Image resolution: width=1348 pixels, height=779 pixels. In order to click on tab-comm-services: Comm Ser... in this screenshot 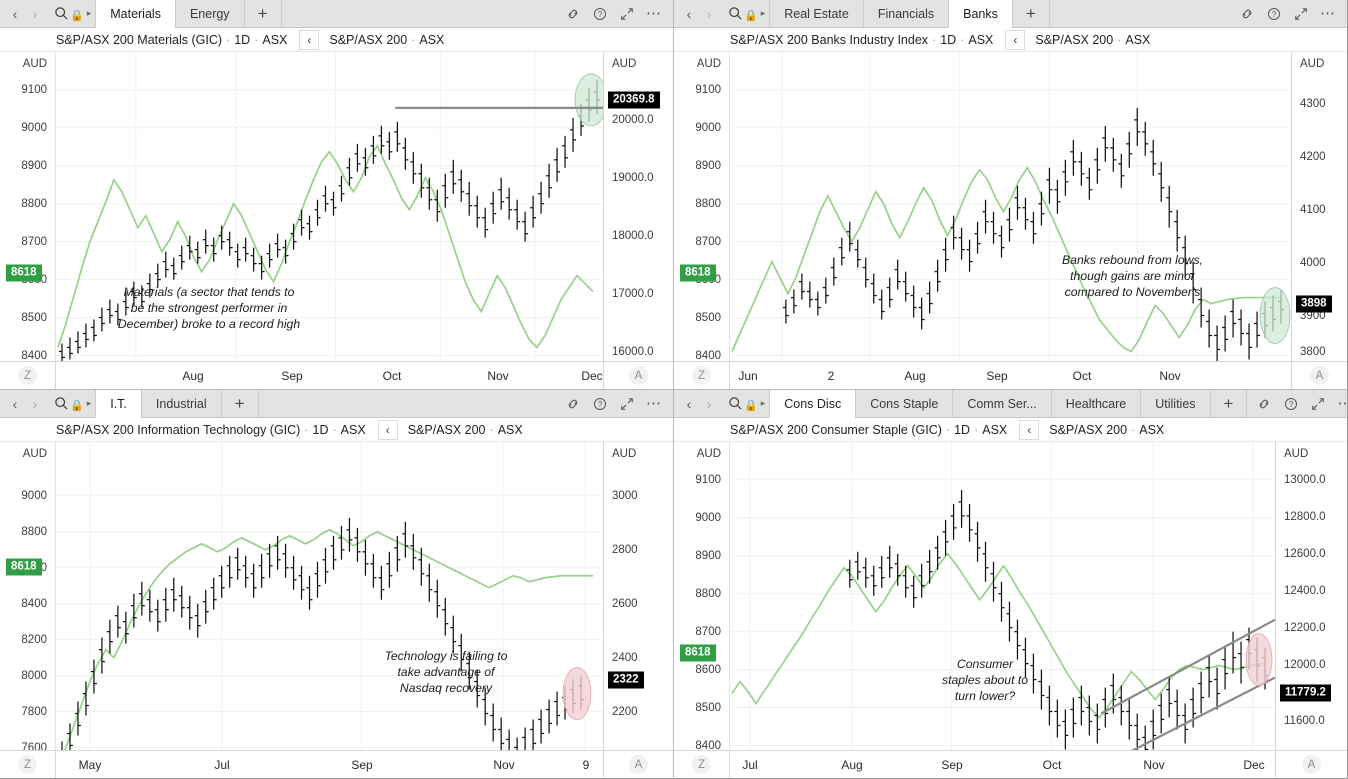, I will do `click(1001, 403)`.